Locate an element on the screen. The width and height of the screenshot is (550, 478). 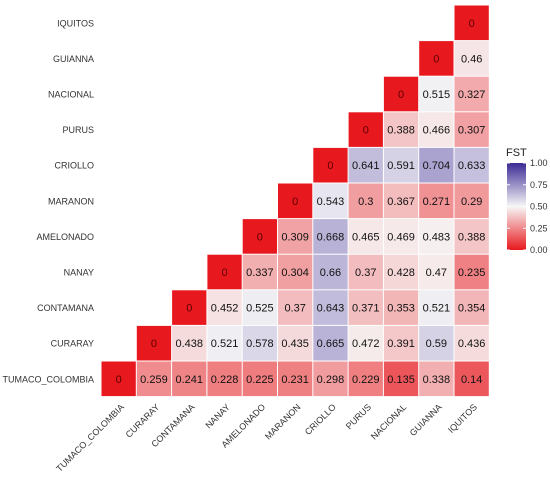
cell-value: 0.438 is located at coordinates (189, 344).